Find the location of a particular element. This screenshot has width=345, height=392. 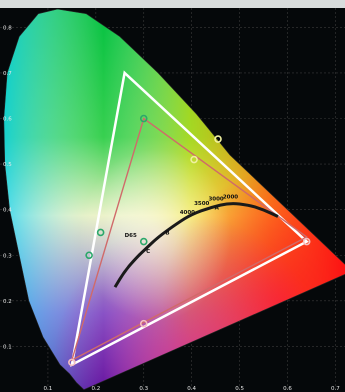

x-tick-4: 0.5 is located at coordinates (239, 389).